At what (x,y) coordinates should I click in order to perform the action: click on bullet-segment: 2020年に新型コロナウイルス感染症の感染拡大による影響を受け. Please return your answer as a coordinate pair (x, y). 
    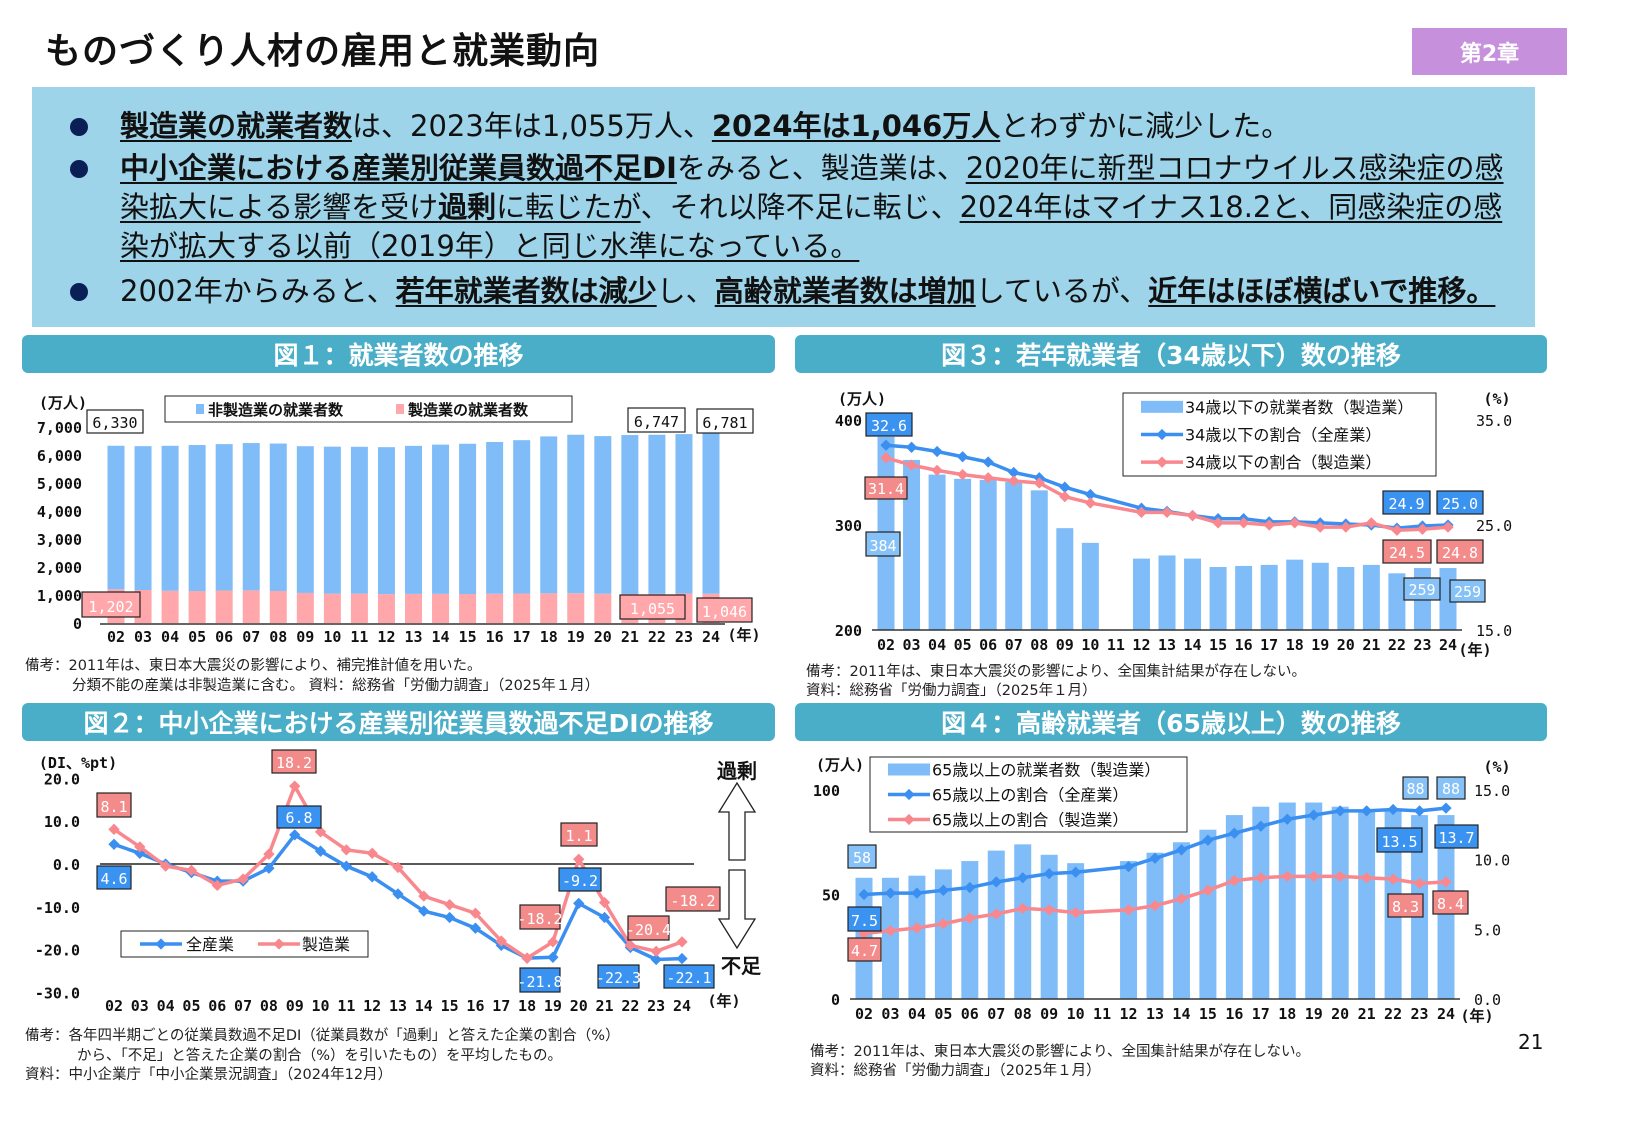
    Looking at the image, I should click on (812, 187).